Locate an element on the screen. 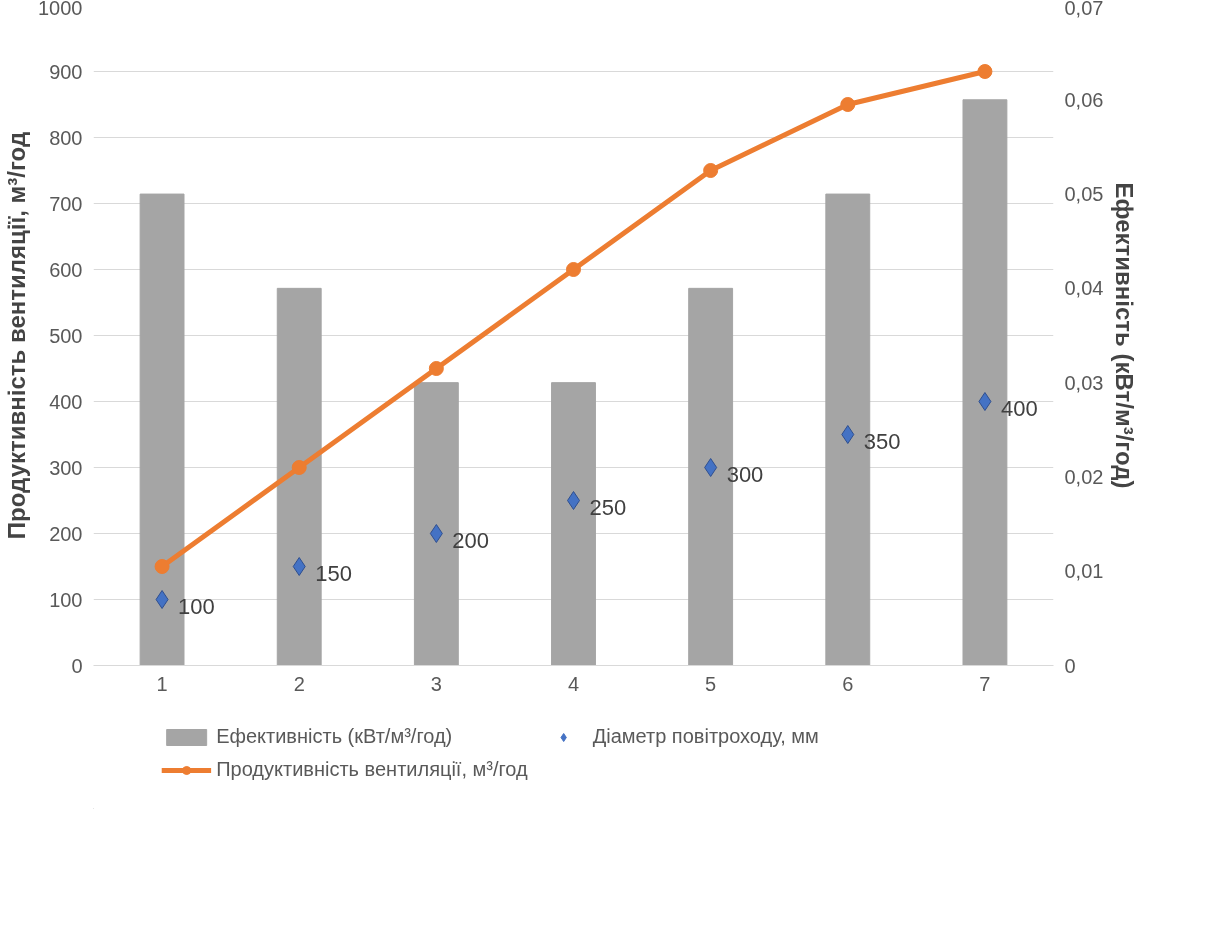 The height and width of the screenshot is (943, 1220). y-tick-label: 400 is located at coordinates (66, 401).